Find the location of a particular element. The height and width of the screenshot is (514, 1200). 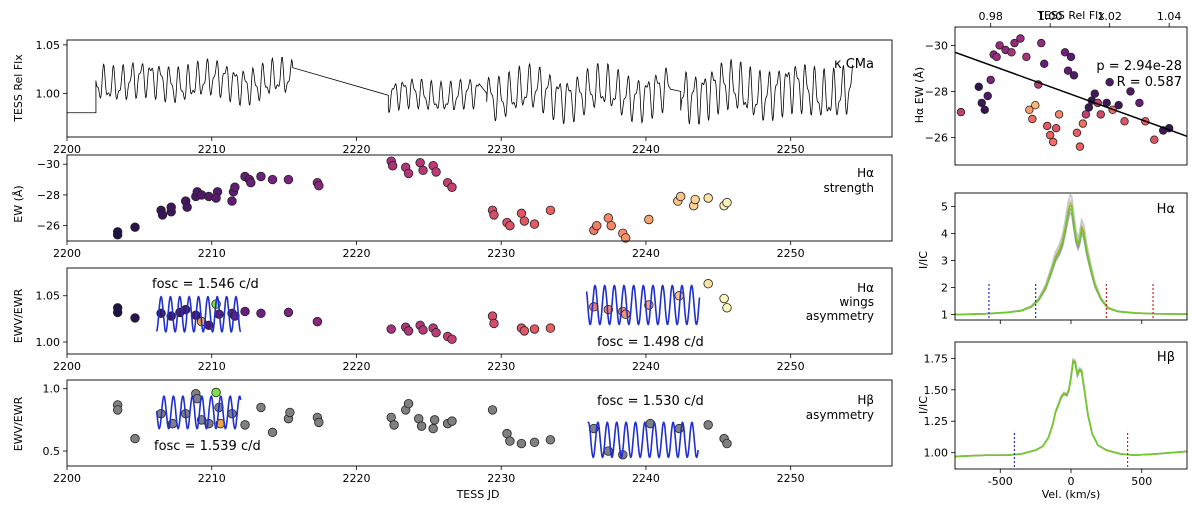

ha-strength-annotation-2: strength is located at coordinates (848, 188).